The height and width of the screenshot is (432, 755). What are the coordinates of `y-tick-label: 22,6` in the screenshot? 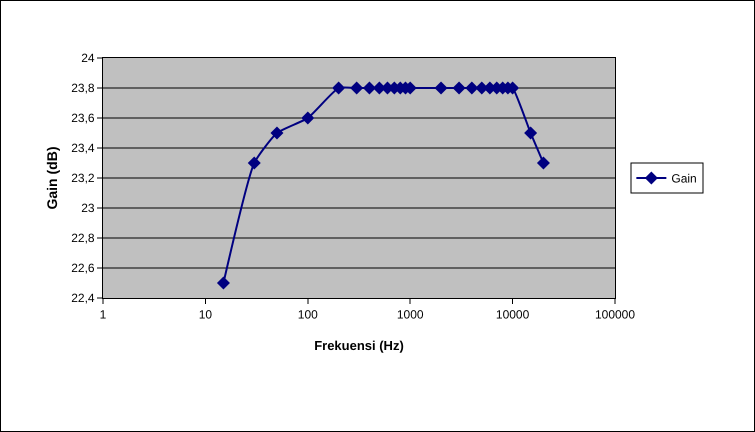 It's located at (83, 268).